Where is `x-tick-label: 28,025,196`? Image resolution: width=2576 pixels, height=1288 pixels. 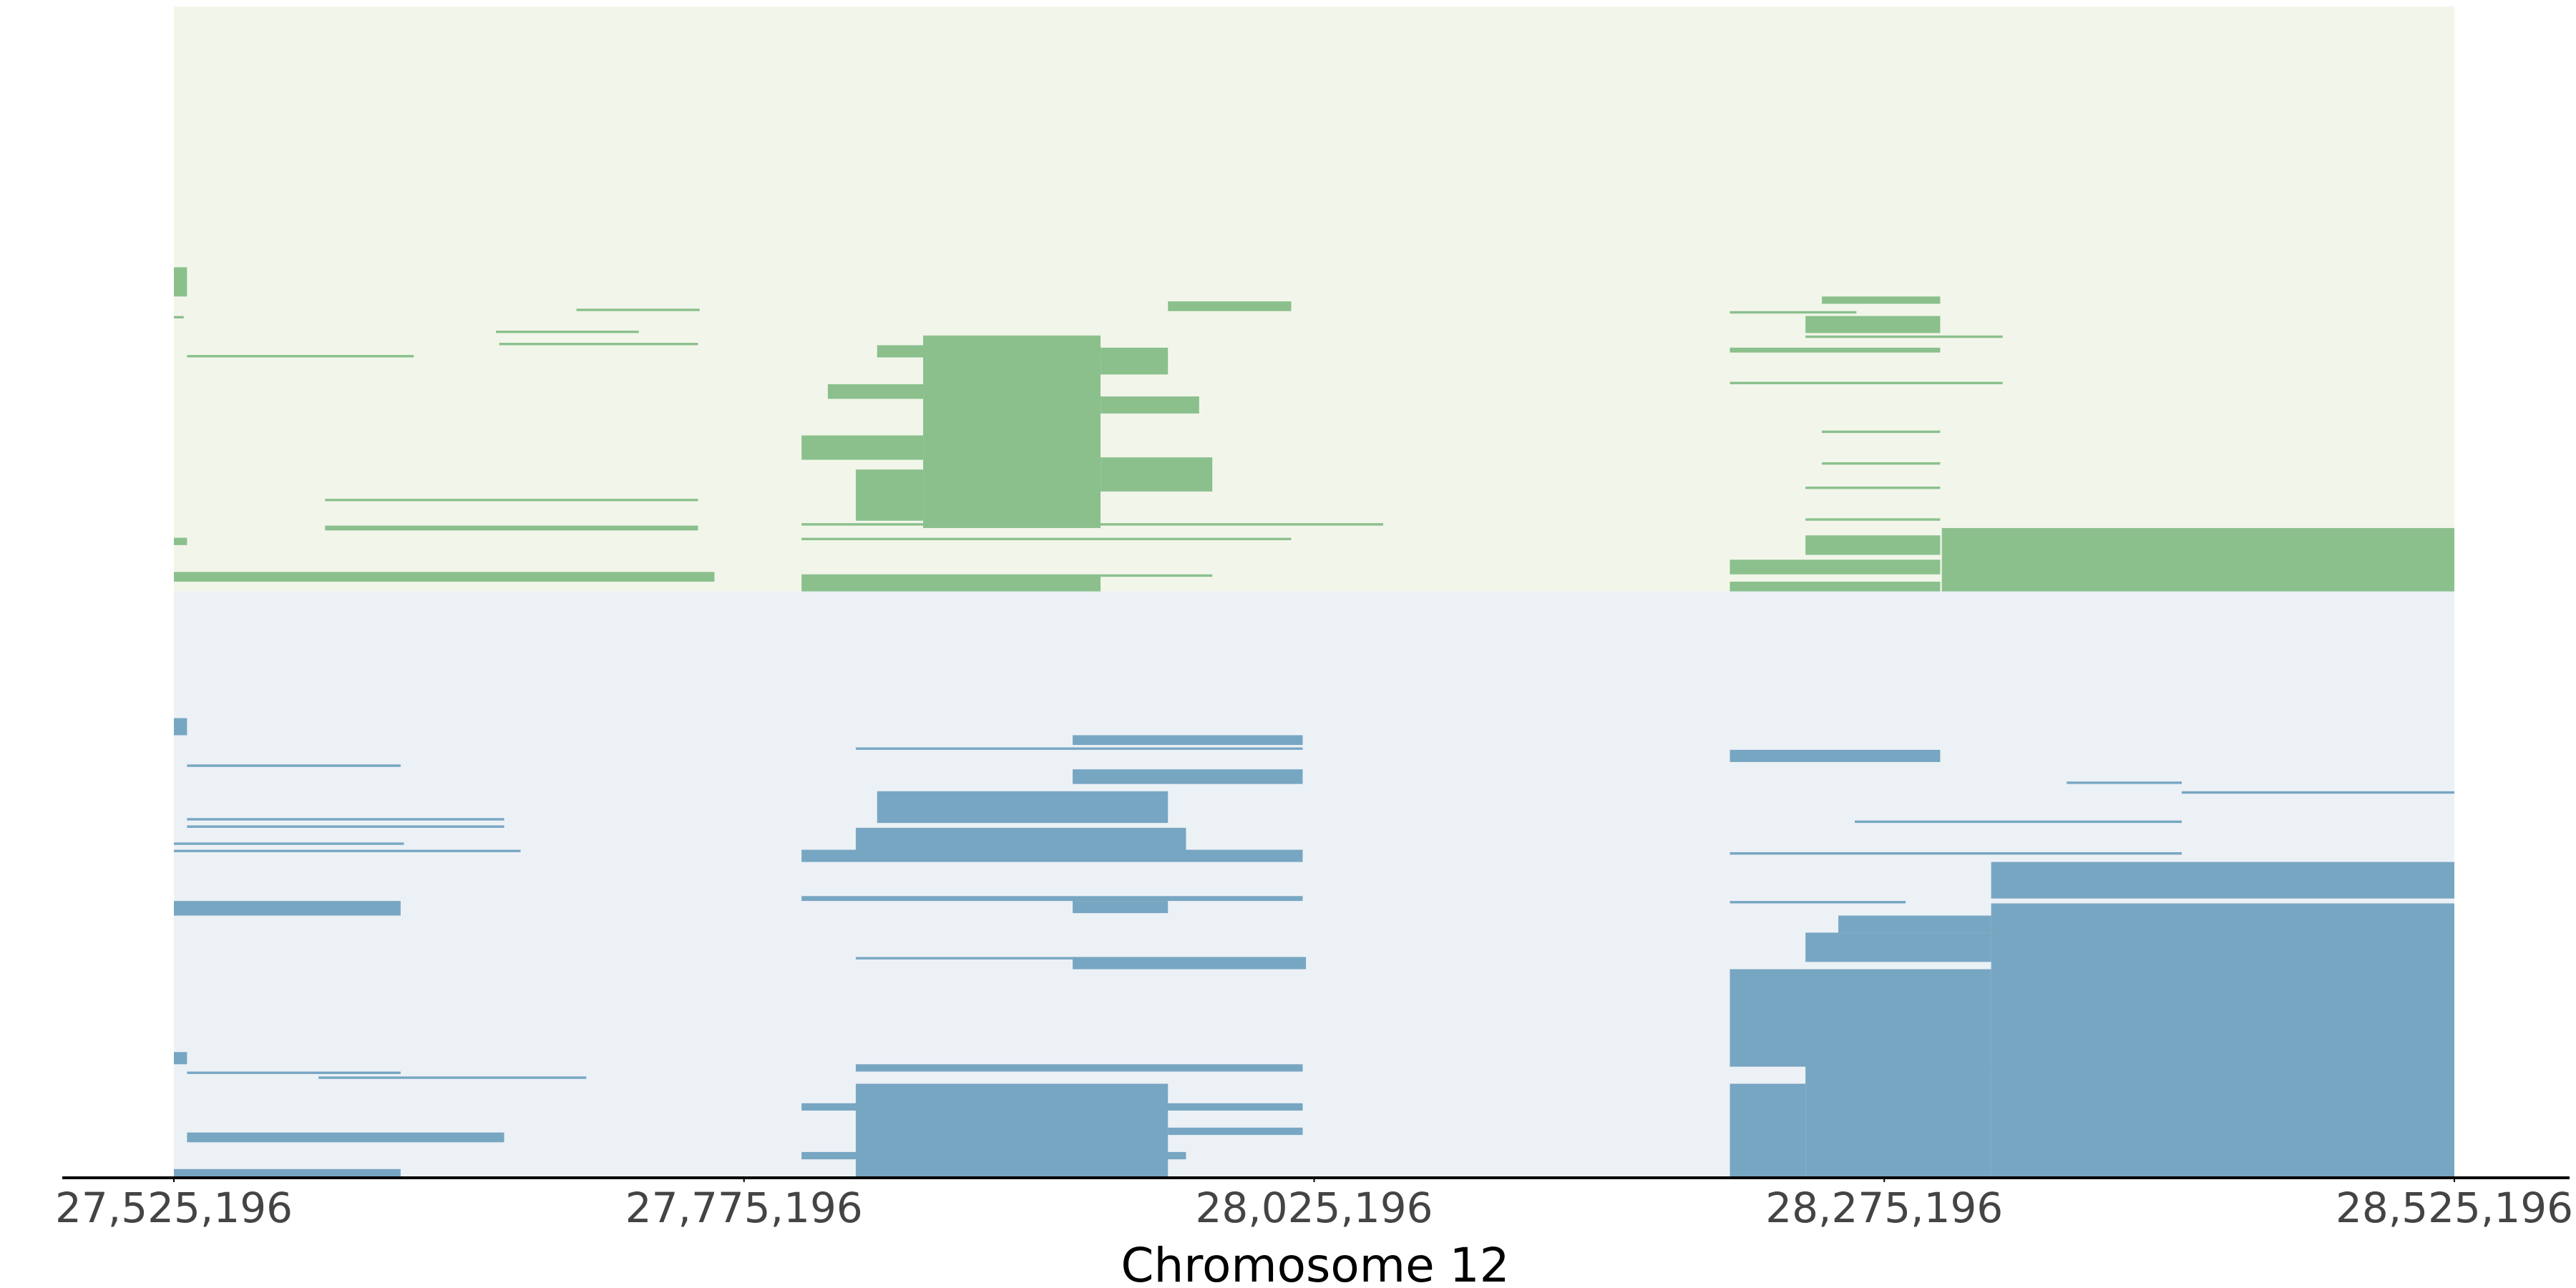 x-tick-label: 28,025,196 is located at coordinates (1314, 1208).